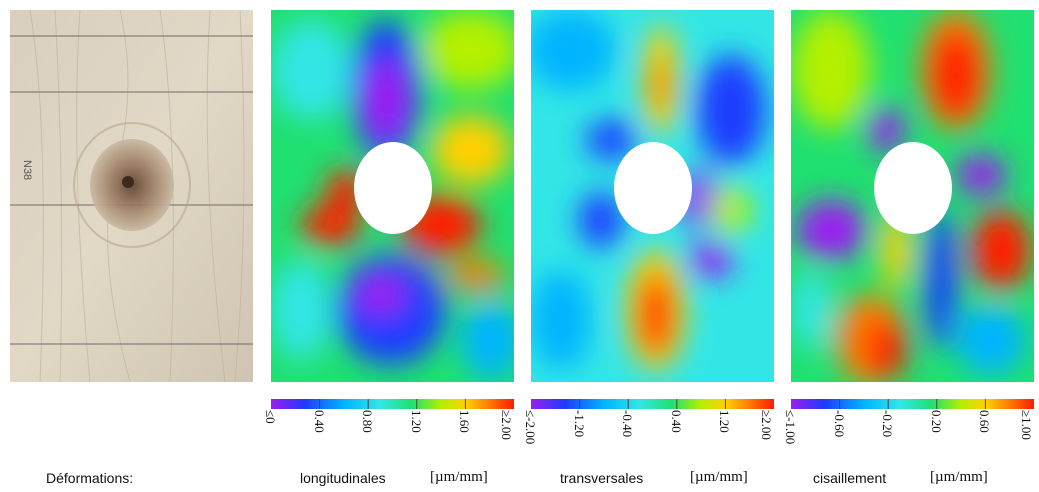 The height and width of the screenshot is (492, 1039). Describe the element at coordinates (530, 427) in the screenshot. I see `tick-label: ≤-2.00` at that location.